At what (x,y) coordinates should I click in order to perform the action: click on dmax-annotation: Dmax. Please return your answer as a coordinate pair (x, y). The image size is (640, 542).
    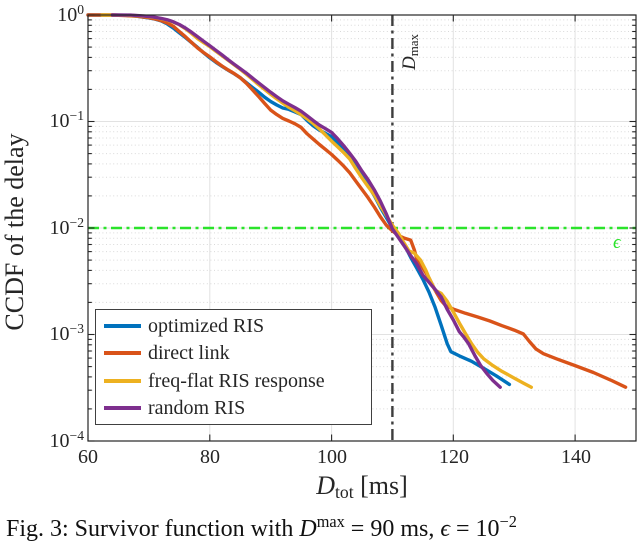
    Looking at the image, I should click on (410, 52).